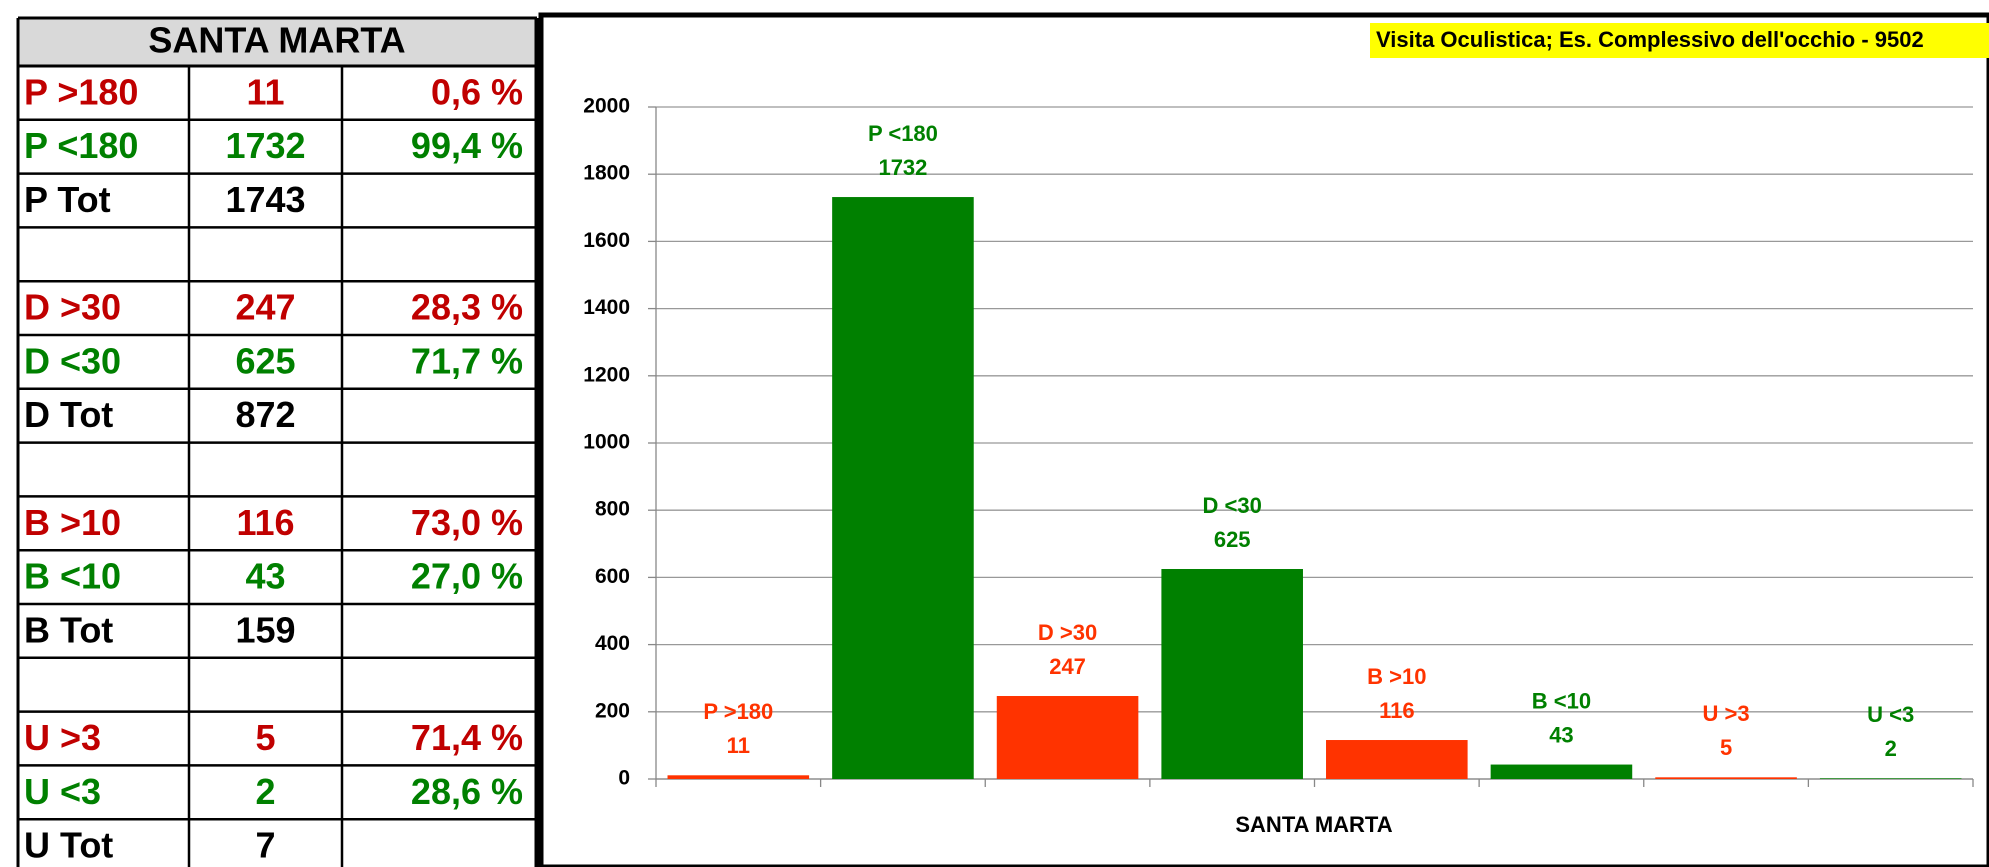 This screenshot has width=1989, height=867. Describe the element at coordinates (738, 711) in the screenshot. I see `data-label-name: P >180` at that location.